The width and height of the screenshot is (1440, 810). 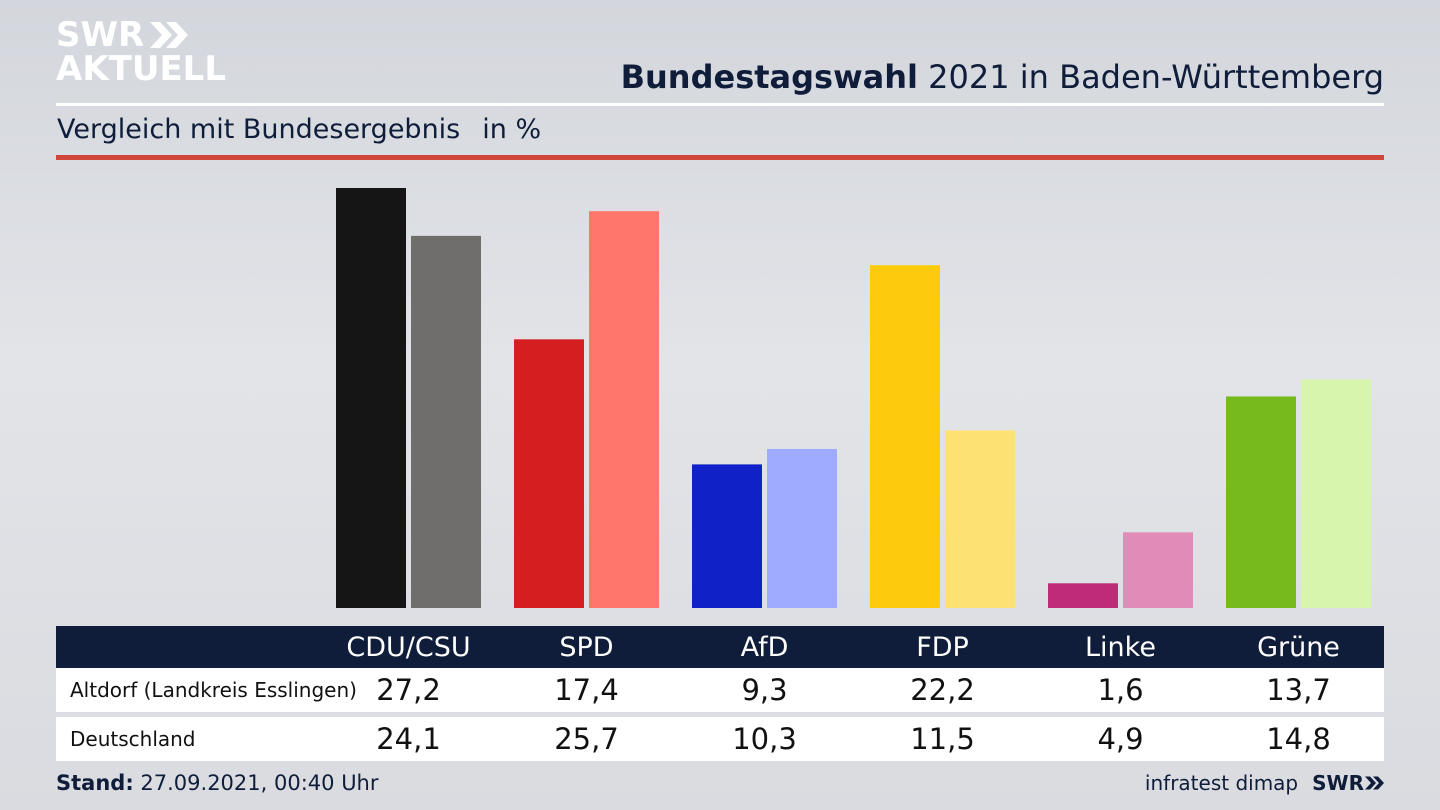 I want to click on value-cell: 10,3, so click(x=764, y=739).